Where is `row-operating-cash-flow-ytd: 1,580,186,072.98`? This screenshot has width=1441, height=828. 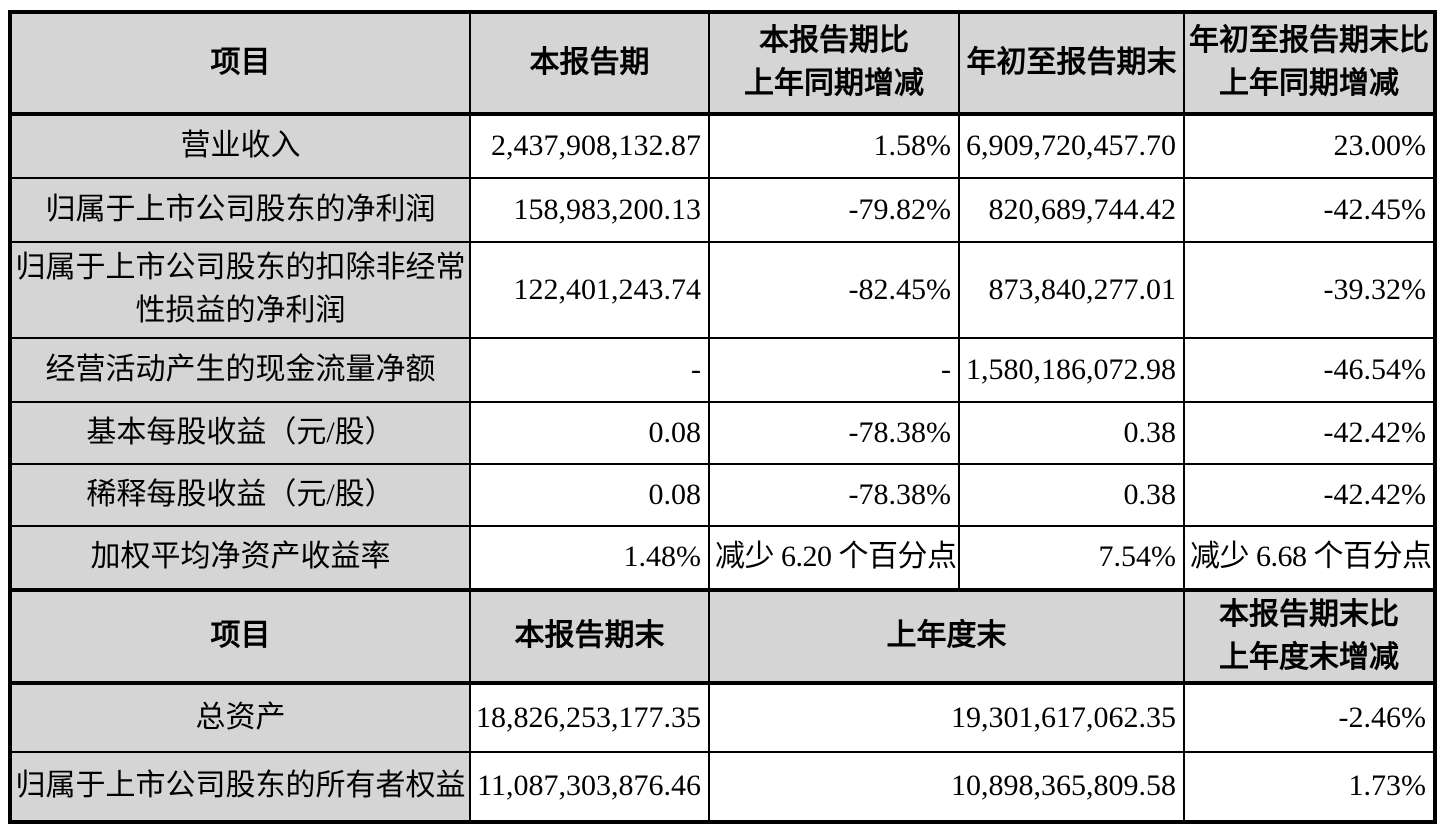
row-operating-cash-flow-ytd: 1,580,186,072.98 is located at coordinates (1071, 370).